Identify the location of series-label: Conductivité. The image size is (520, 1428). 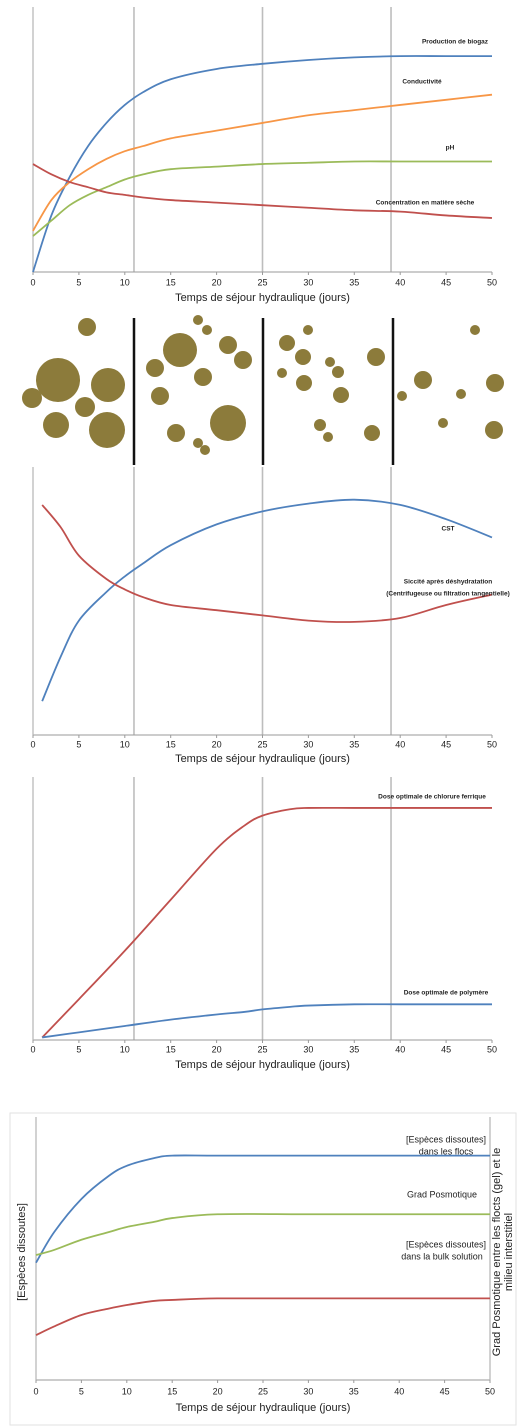
(422, 82).